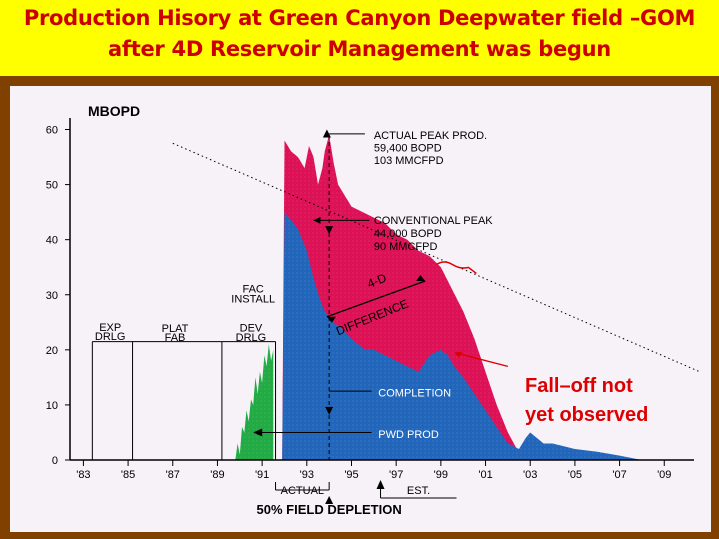 The height and width of the screenshot is (539, 719). Describe the element at coordinates (110, 337) in the screenshot. I see `label-exp-2: DRLG` at that location.